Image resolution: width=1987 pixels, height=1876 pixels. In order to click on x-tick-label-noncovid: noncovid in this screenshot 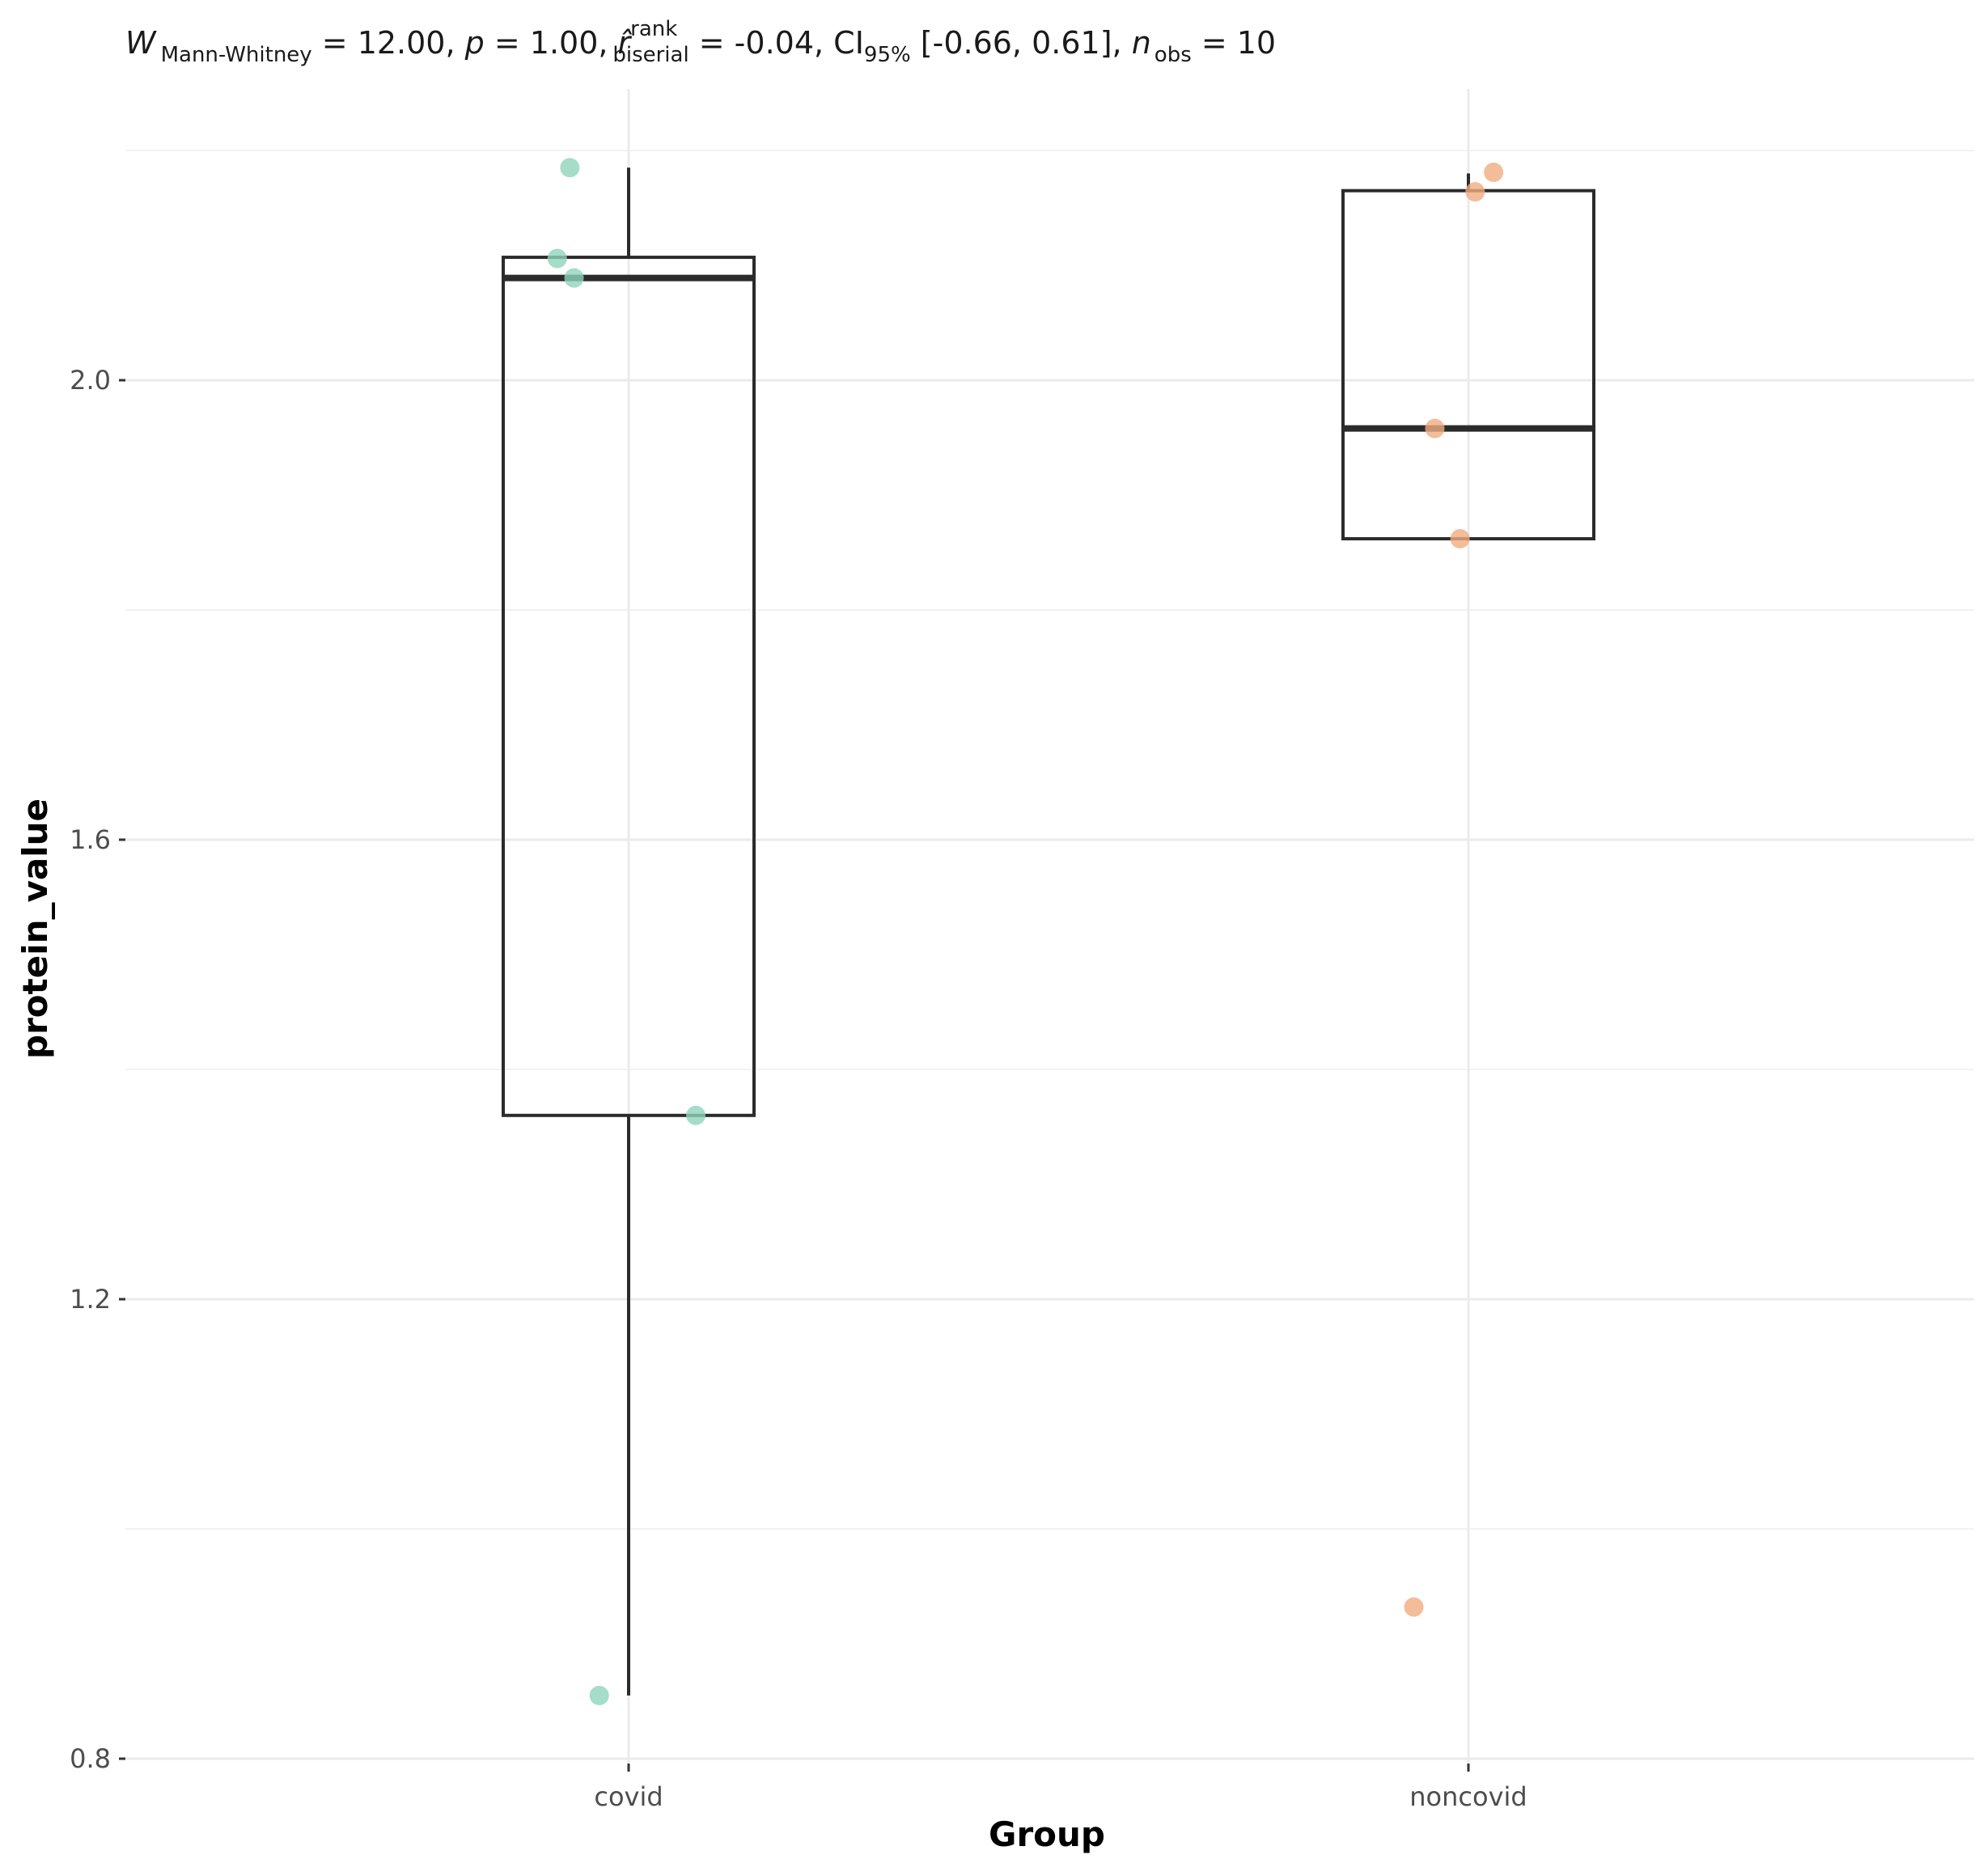, I will do `click(1468, 1796)`.